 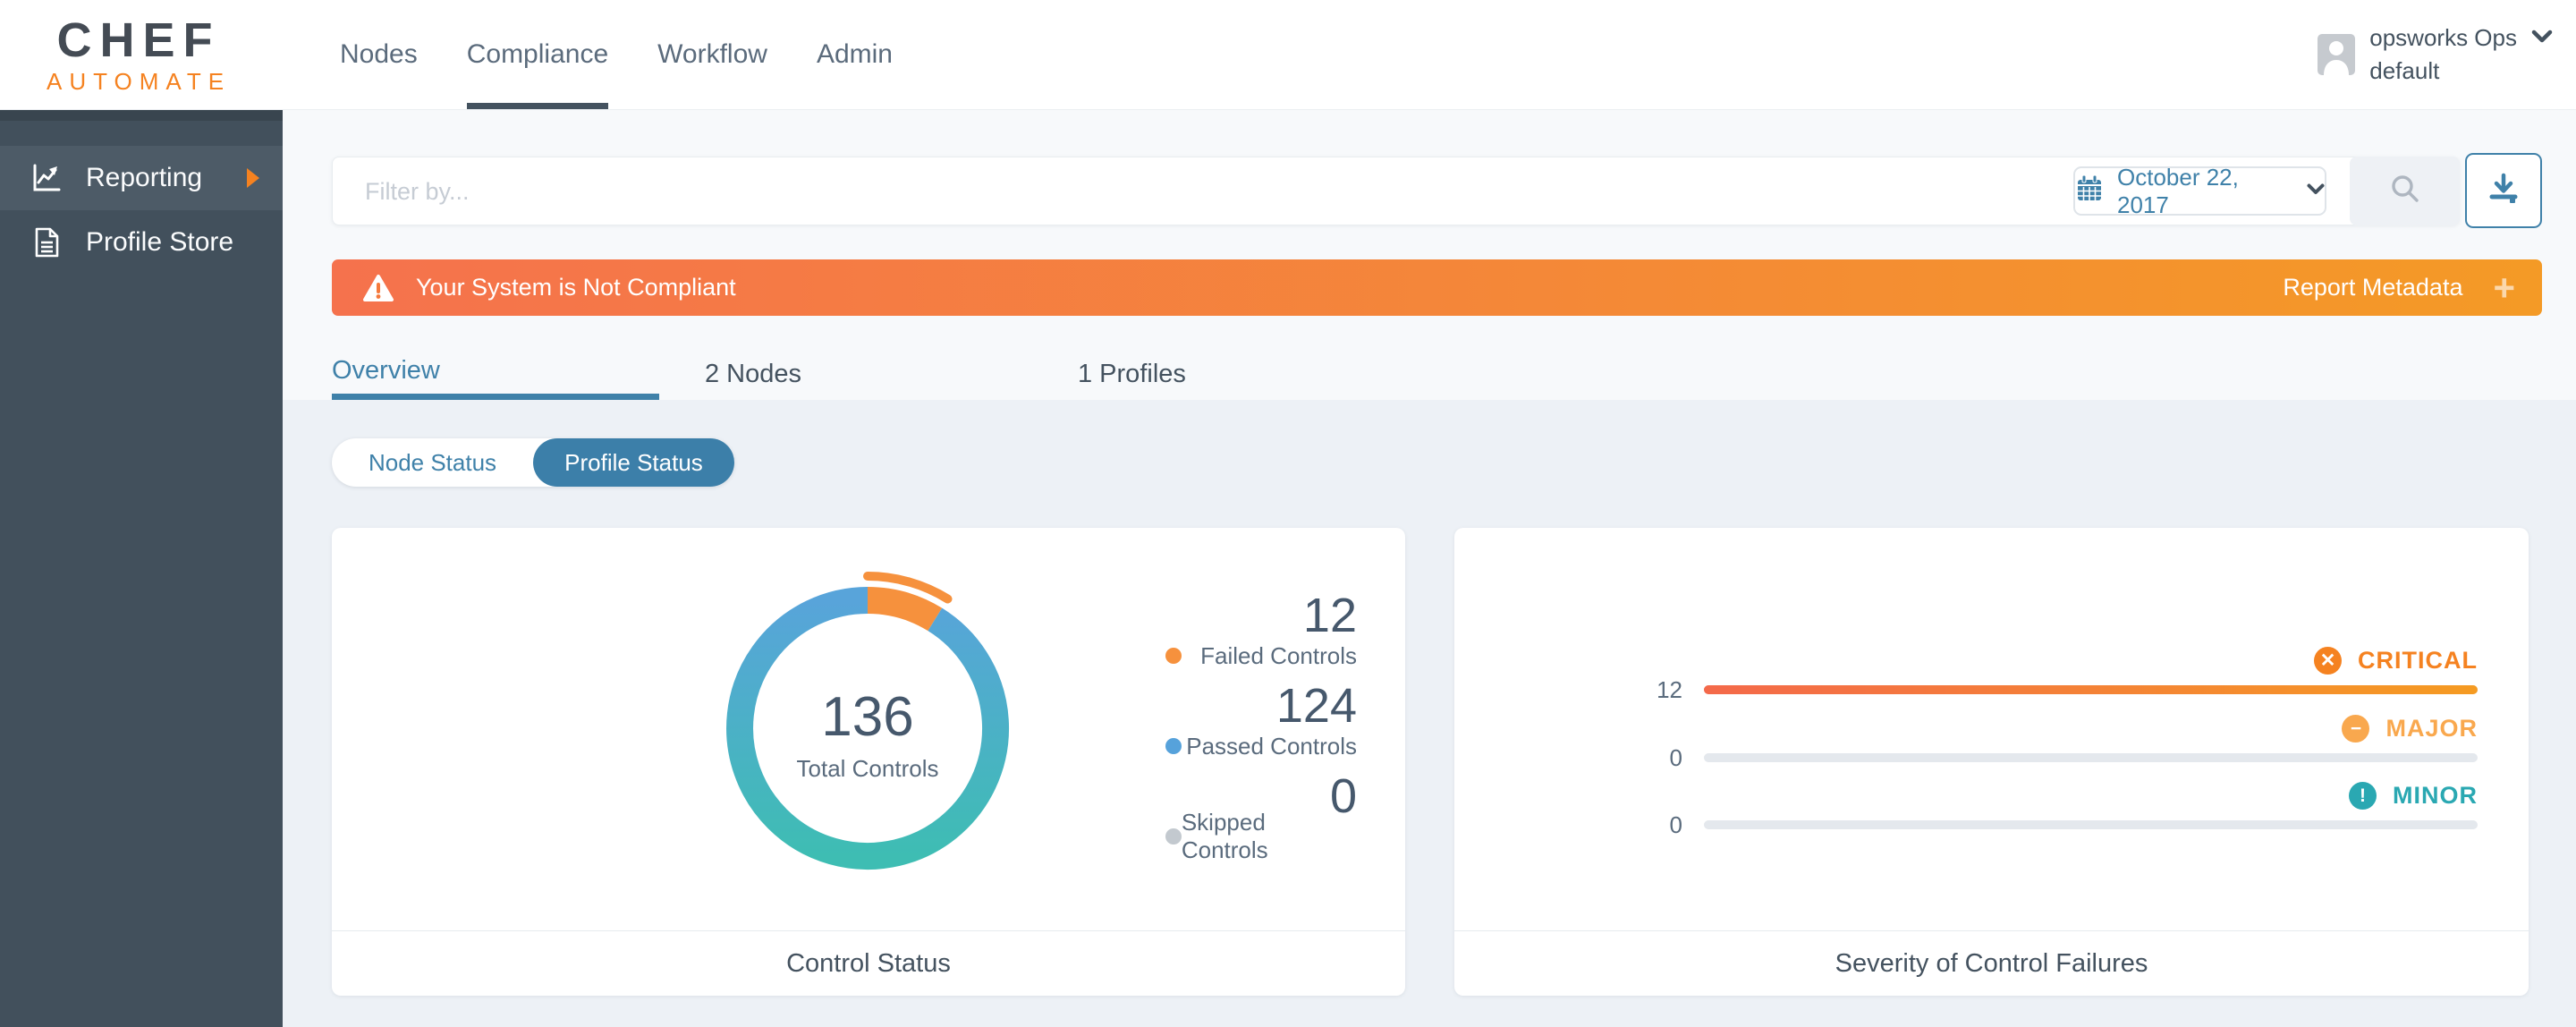 I want to click on calendar-icon, so click(x=2089, y=191).